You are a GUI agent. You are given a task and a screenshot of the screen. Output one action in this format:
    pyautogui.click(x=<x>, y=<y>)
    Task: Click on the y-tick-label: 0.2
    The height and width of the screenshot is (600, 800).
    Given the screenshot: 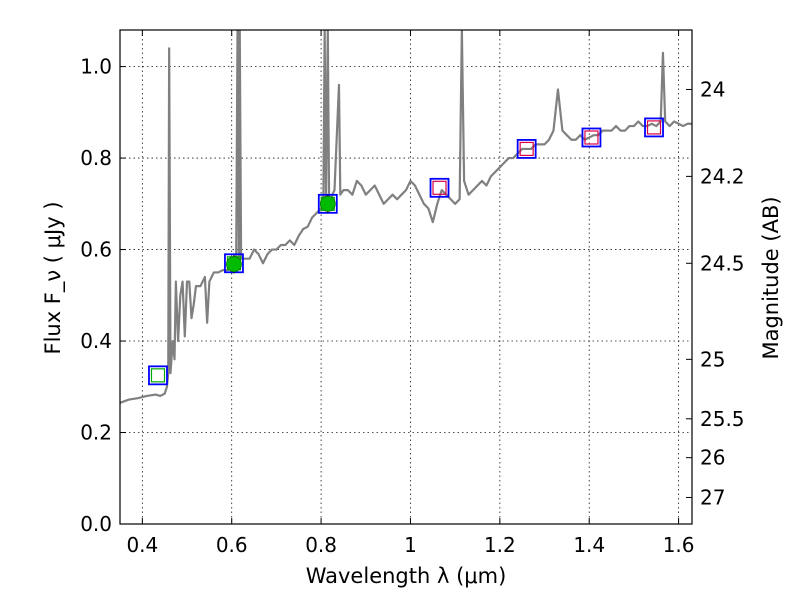 What is the action you would take?
    pyautogui.click(x=96, y=433)
    